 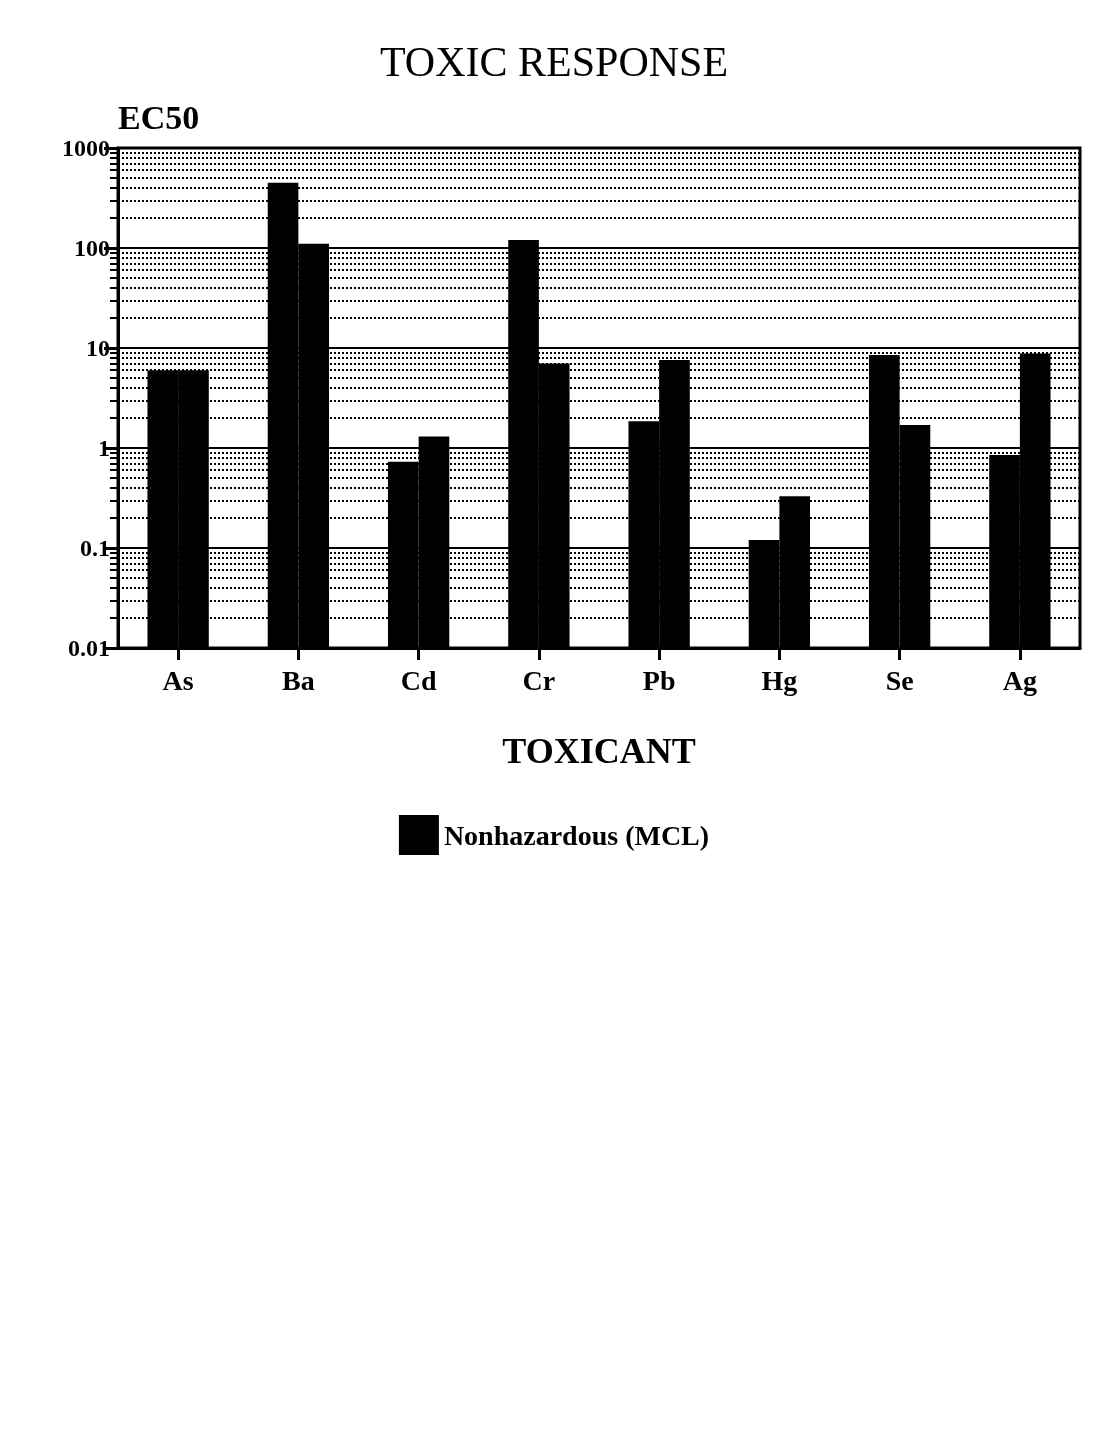 I want to click on x-tick-label: As, so click(x=178, y=680).